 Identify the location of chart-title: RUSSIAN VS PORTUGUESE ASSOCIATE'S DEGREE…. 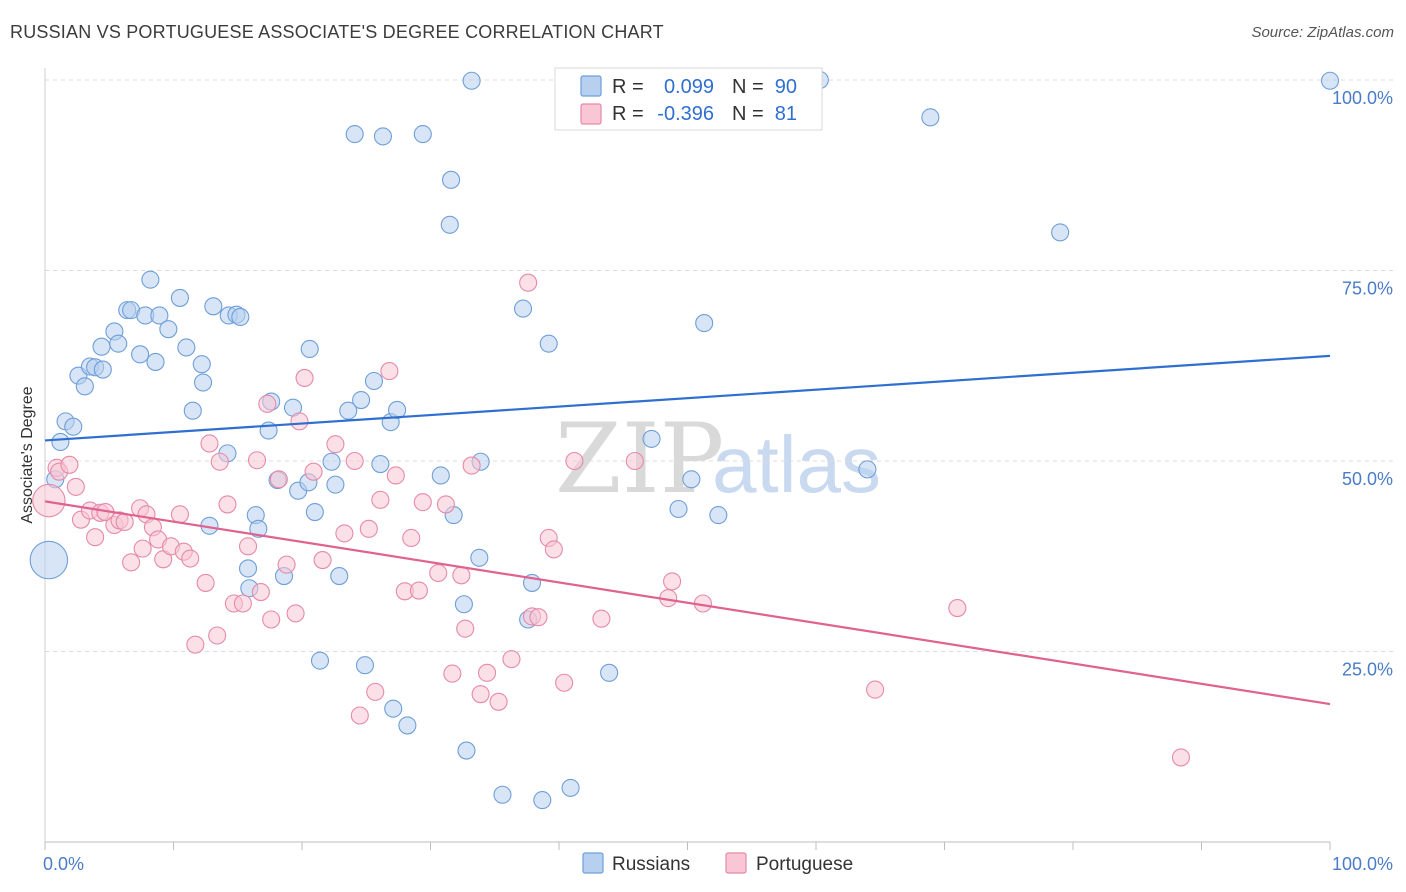
(337, 32).